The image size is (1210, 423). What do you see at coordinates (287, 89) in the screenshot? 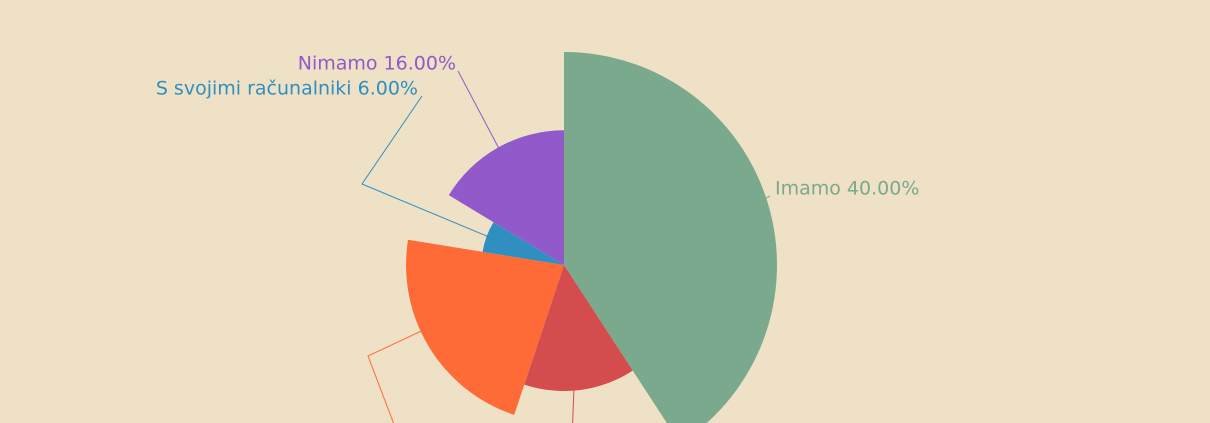
I see `slice-label-4: S svojimi računalniki 6.00%` at bounding box center [287, 89].